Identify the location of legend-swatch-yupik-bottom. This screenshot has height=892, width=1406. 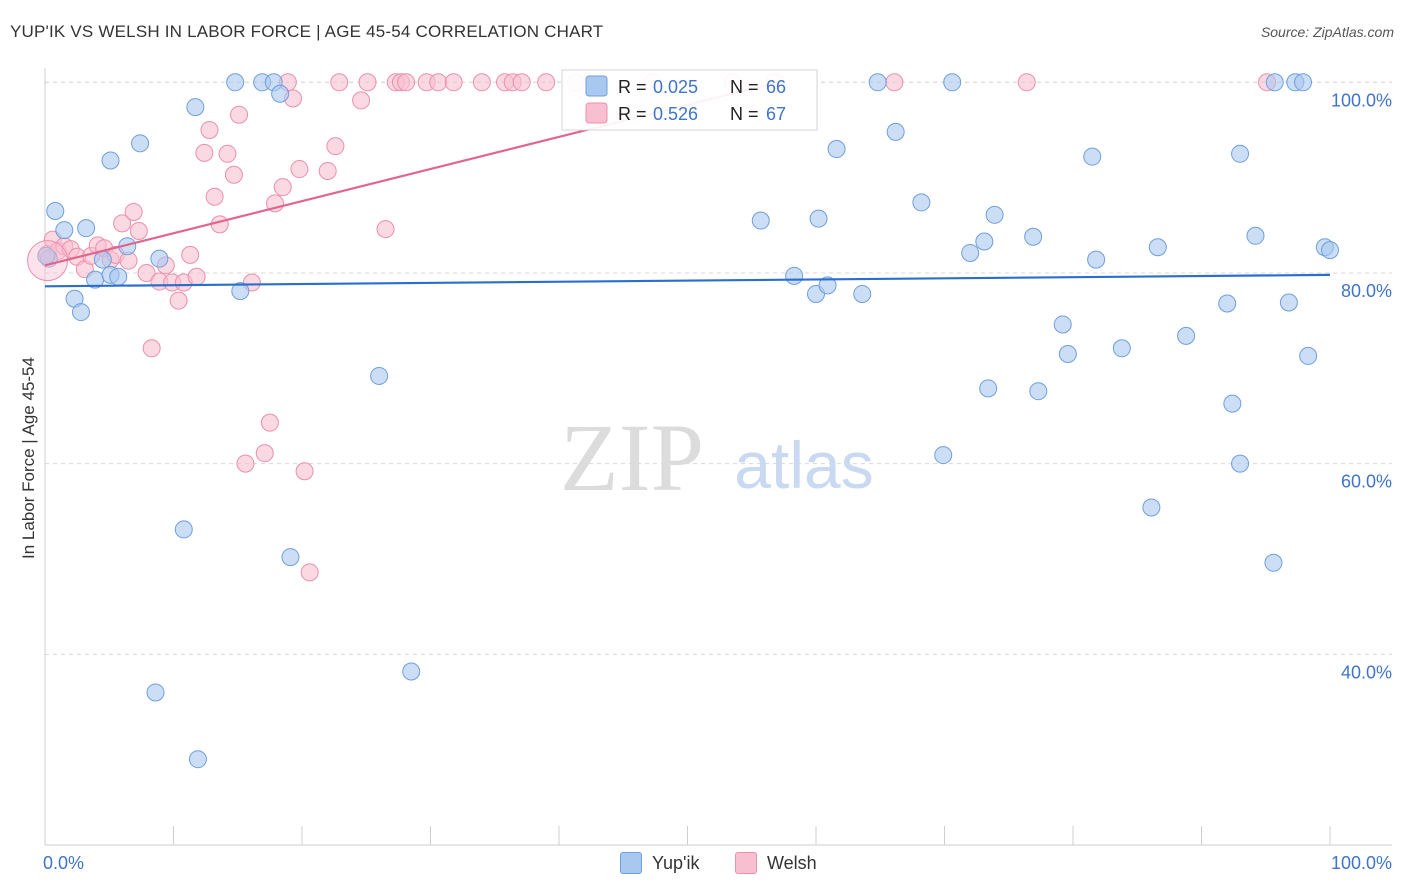
(631, 863).